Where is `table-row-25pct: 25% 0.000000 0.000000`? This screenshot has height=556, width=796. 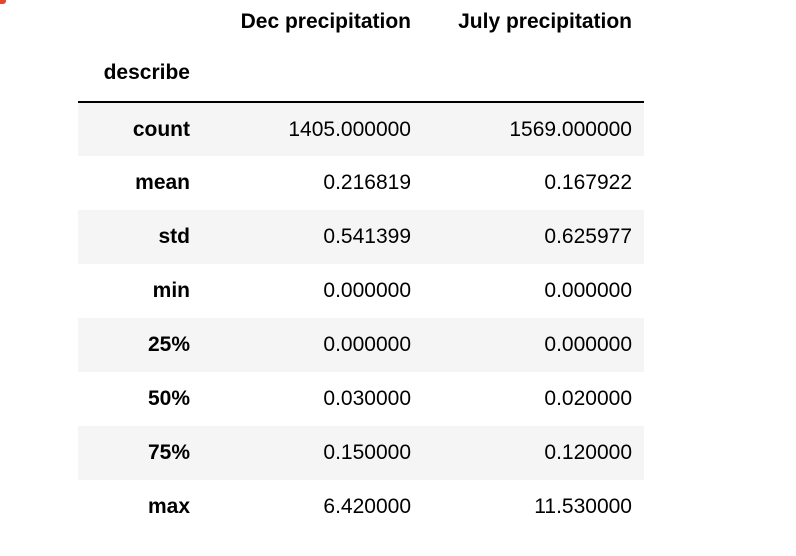 table-row-25pct: 25% 0.000000 0.000000 is located at coordinates (361, 345).